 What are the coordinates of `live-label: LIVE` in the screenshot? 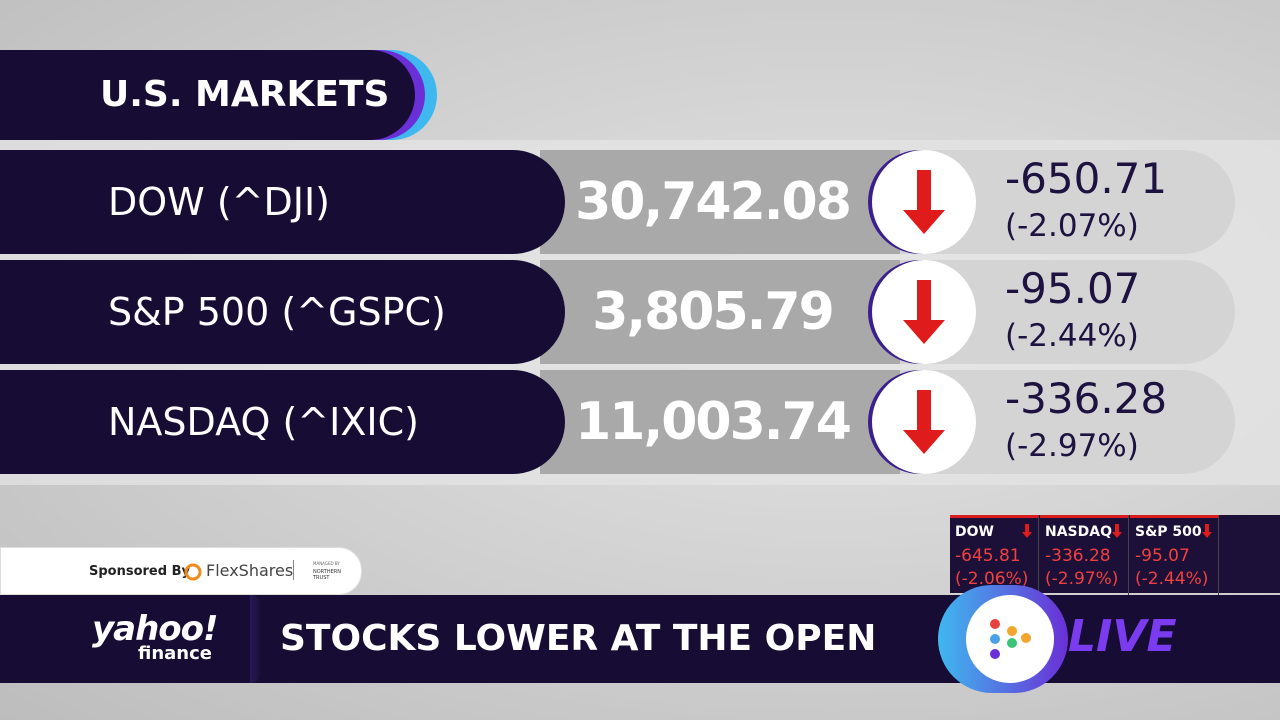 It's located at (1122, 636).